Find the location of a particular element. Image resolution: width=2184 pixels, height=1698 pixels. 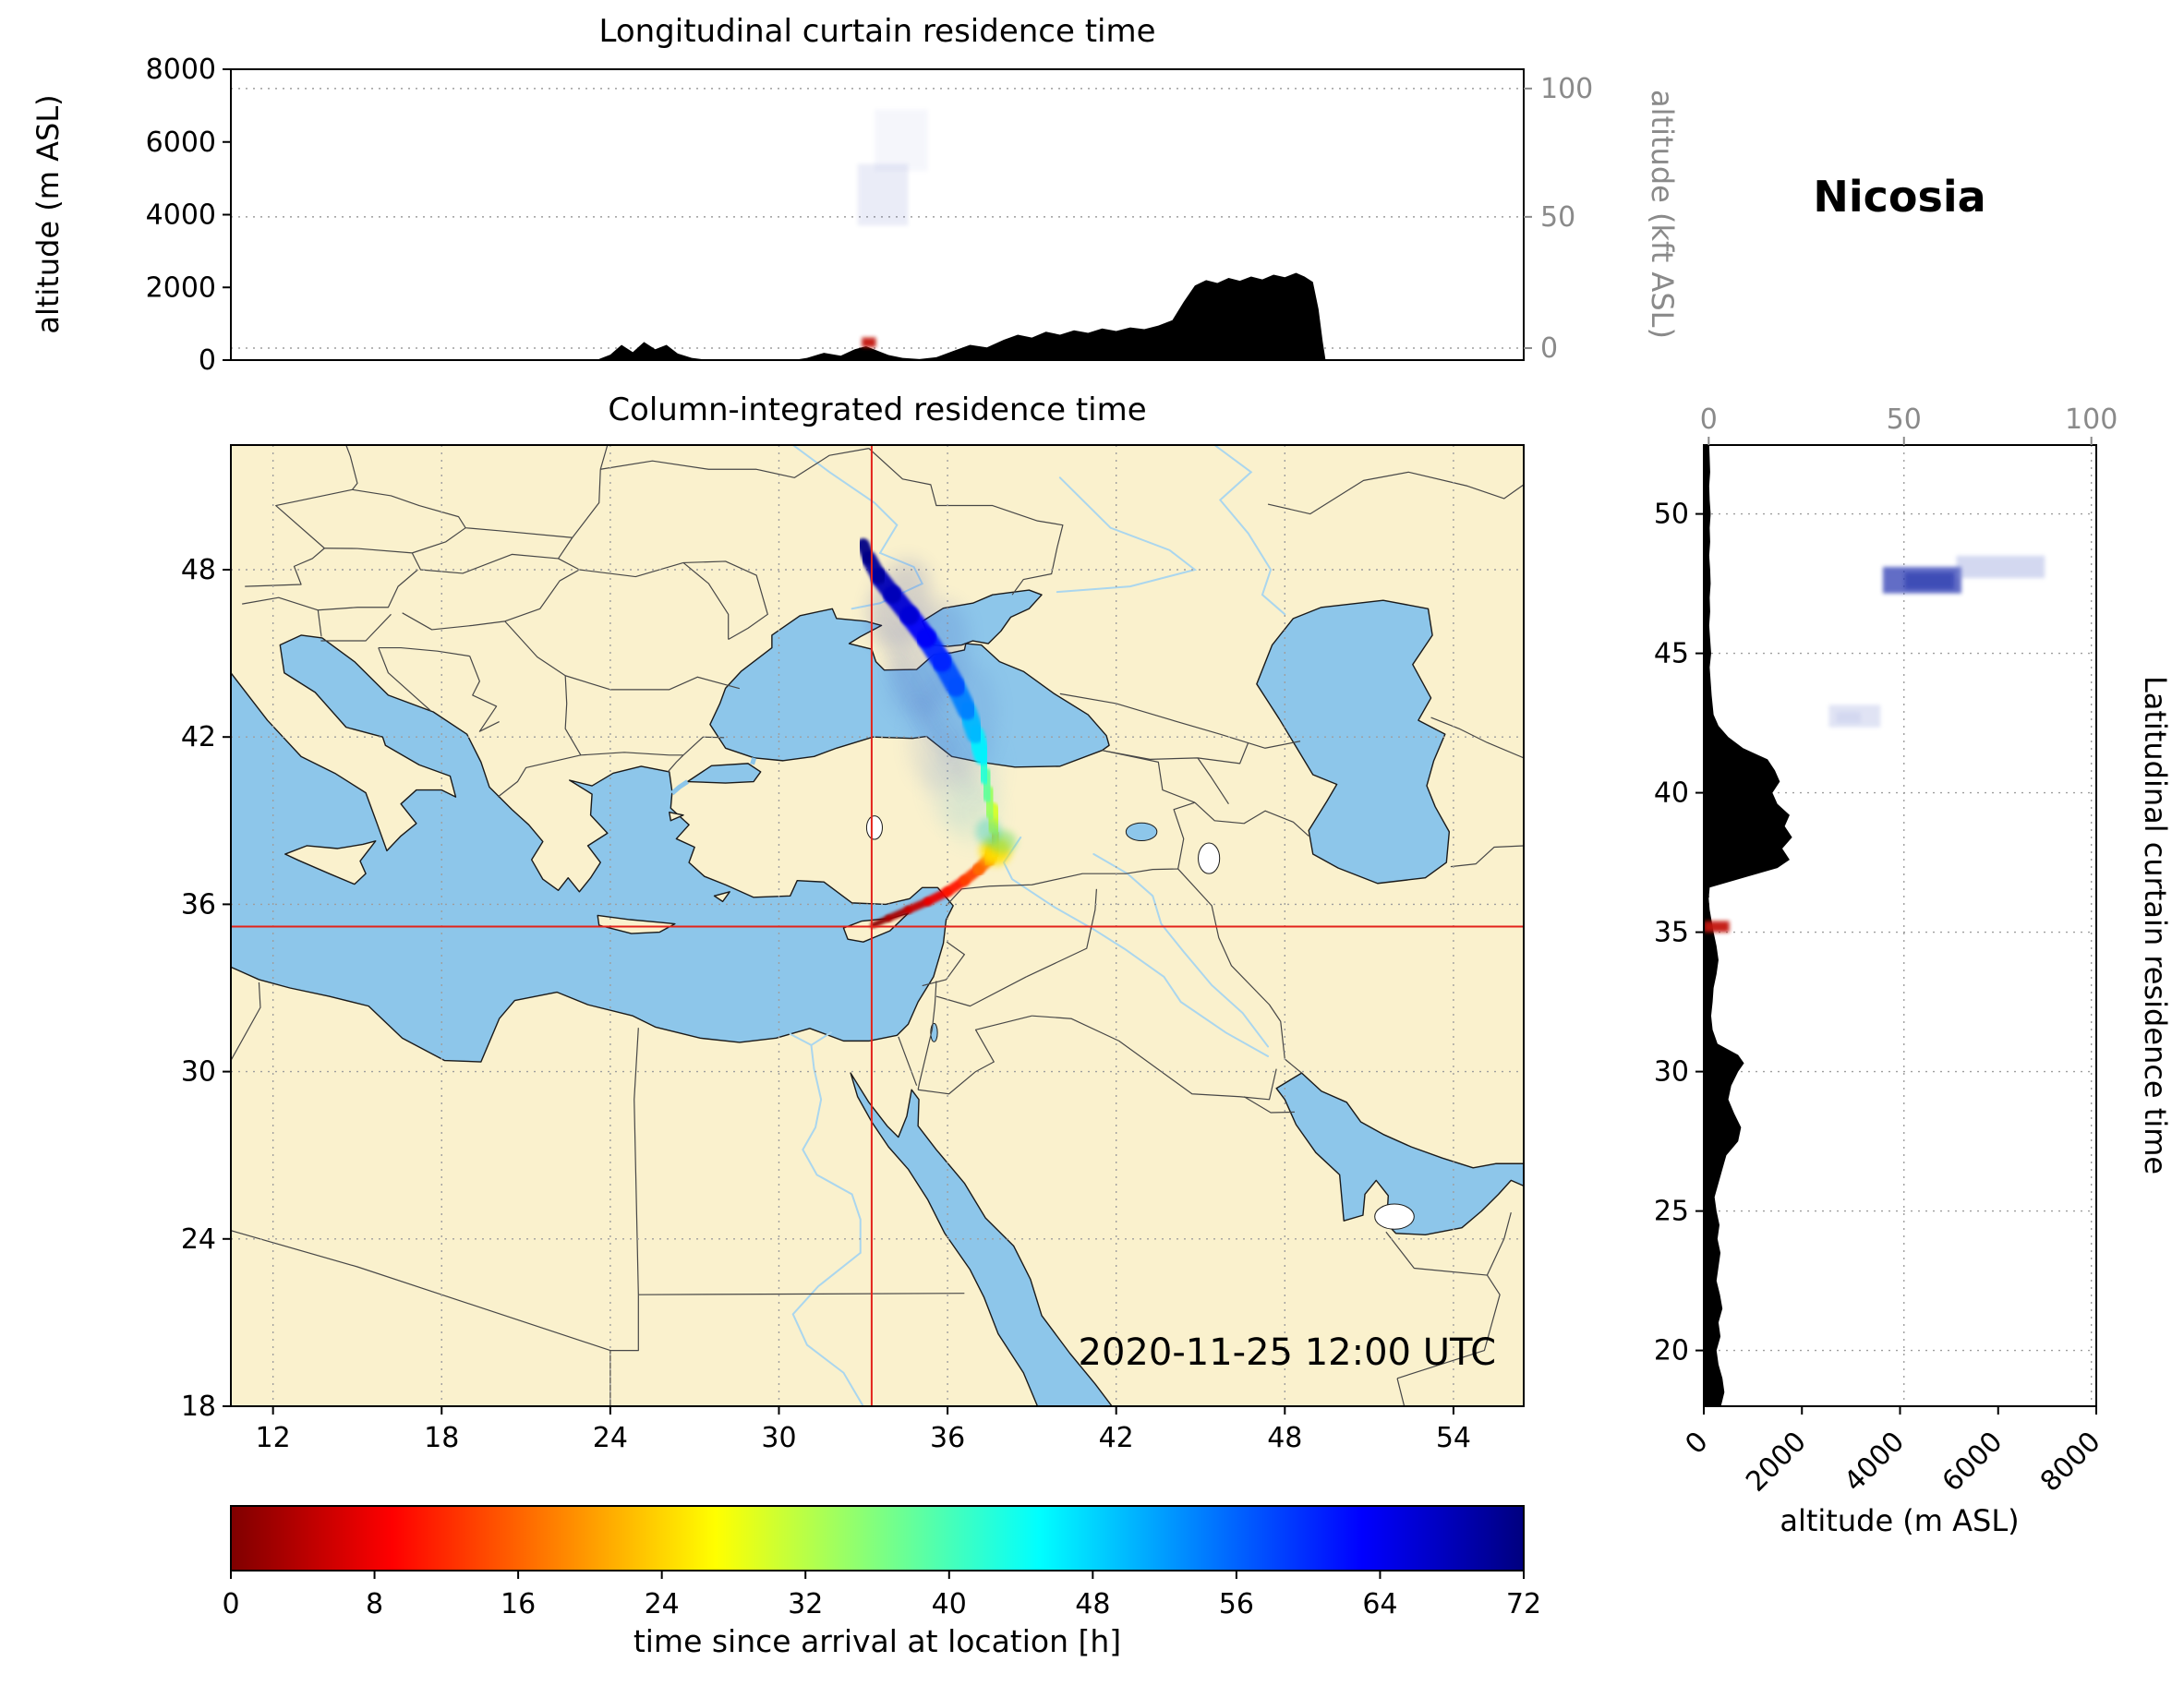

island-sicily is located at coordinates (330, 862).